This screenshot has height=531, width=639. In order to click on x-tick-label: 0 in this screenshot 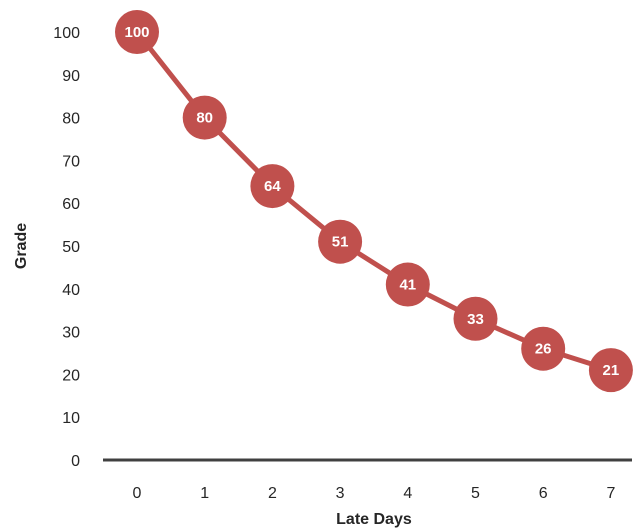, I will do `click(137, 493)`.